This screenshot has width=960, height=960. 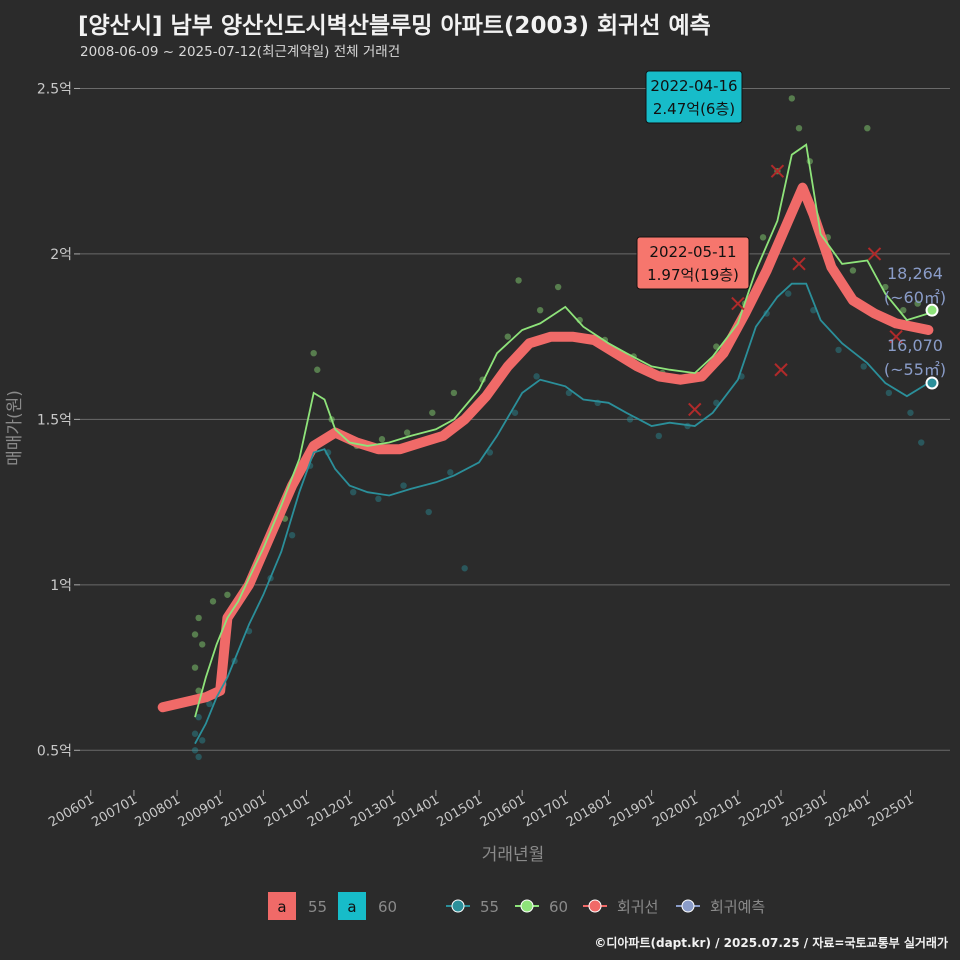 What do you see at coordinates (718, 811) in the screenshot?
I see `x-tick-label: 202101` at bounding box center [718, 811].